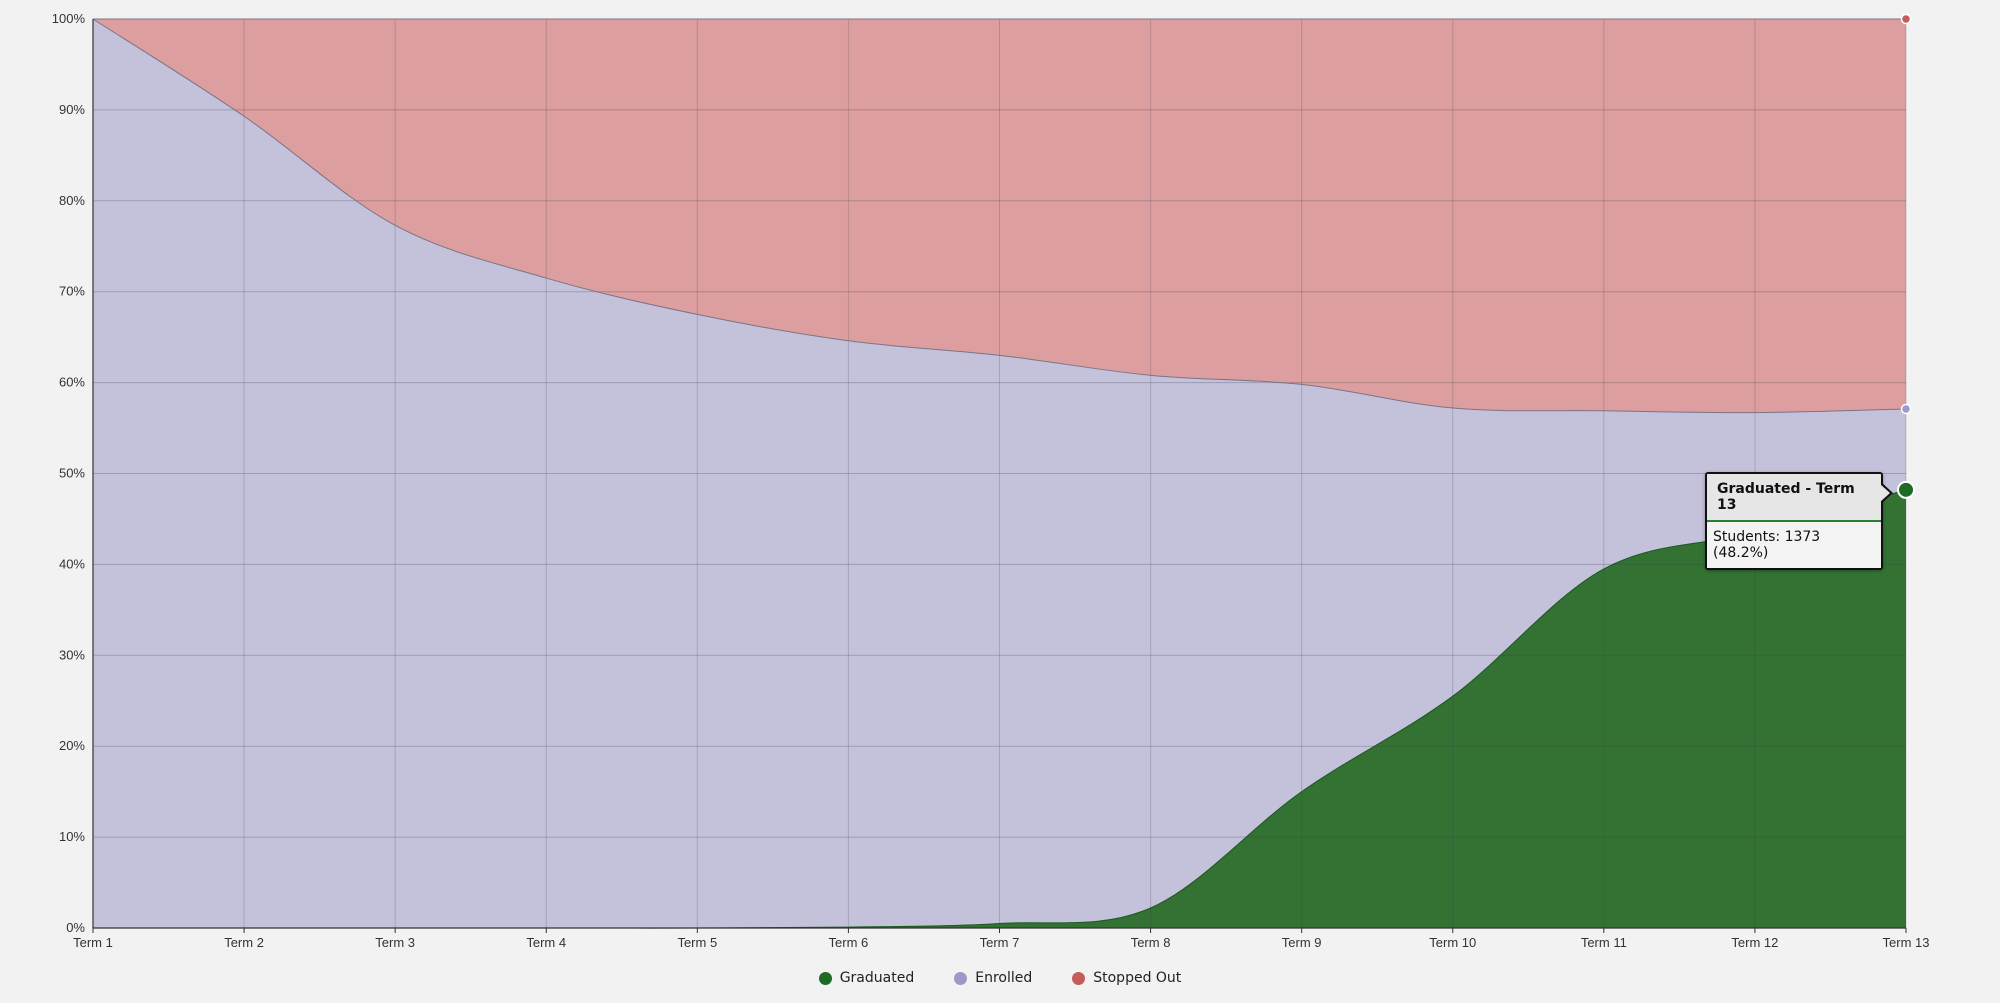 The height and width of the screenshot is (1003, 2000). I want to click on y-tick-label: 80%, so click(72, 200).